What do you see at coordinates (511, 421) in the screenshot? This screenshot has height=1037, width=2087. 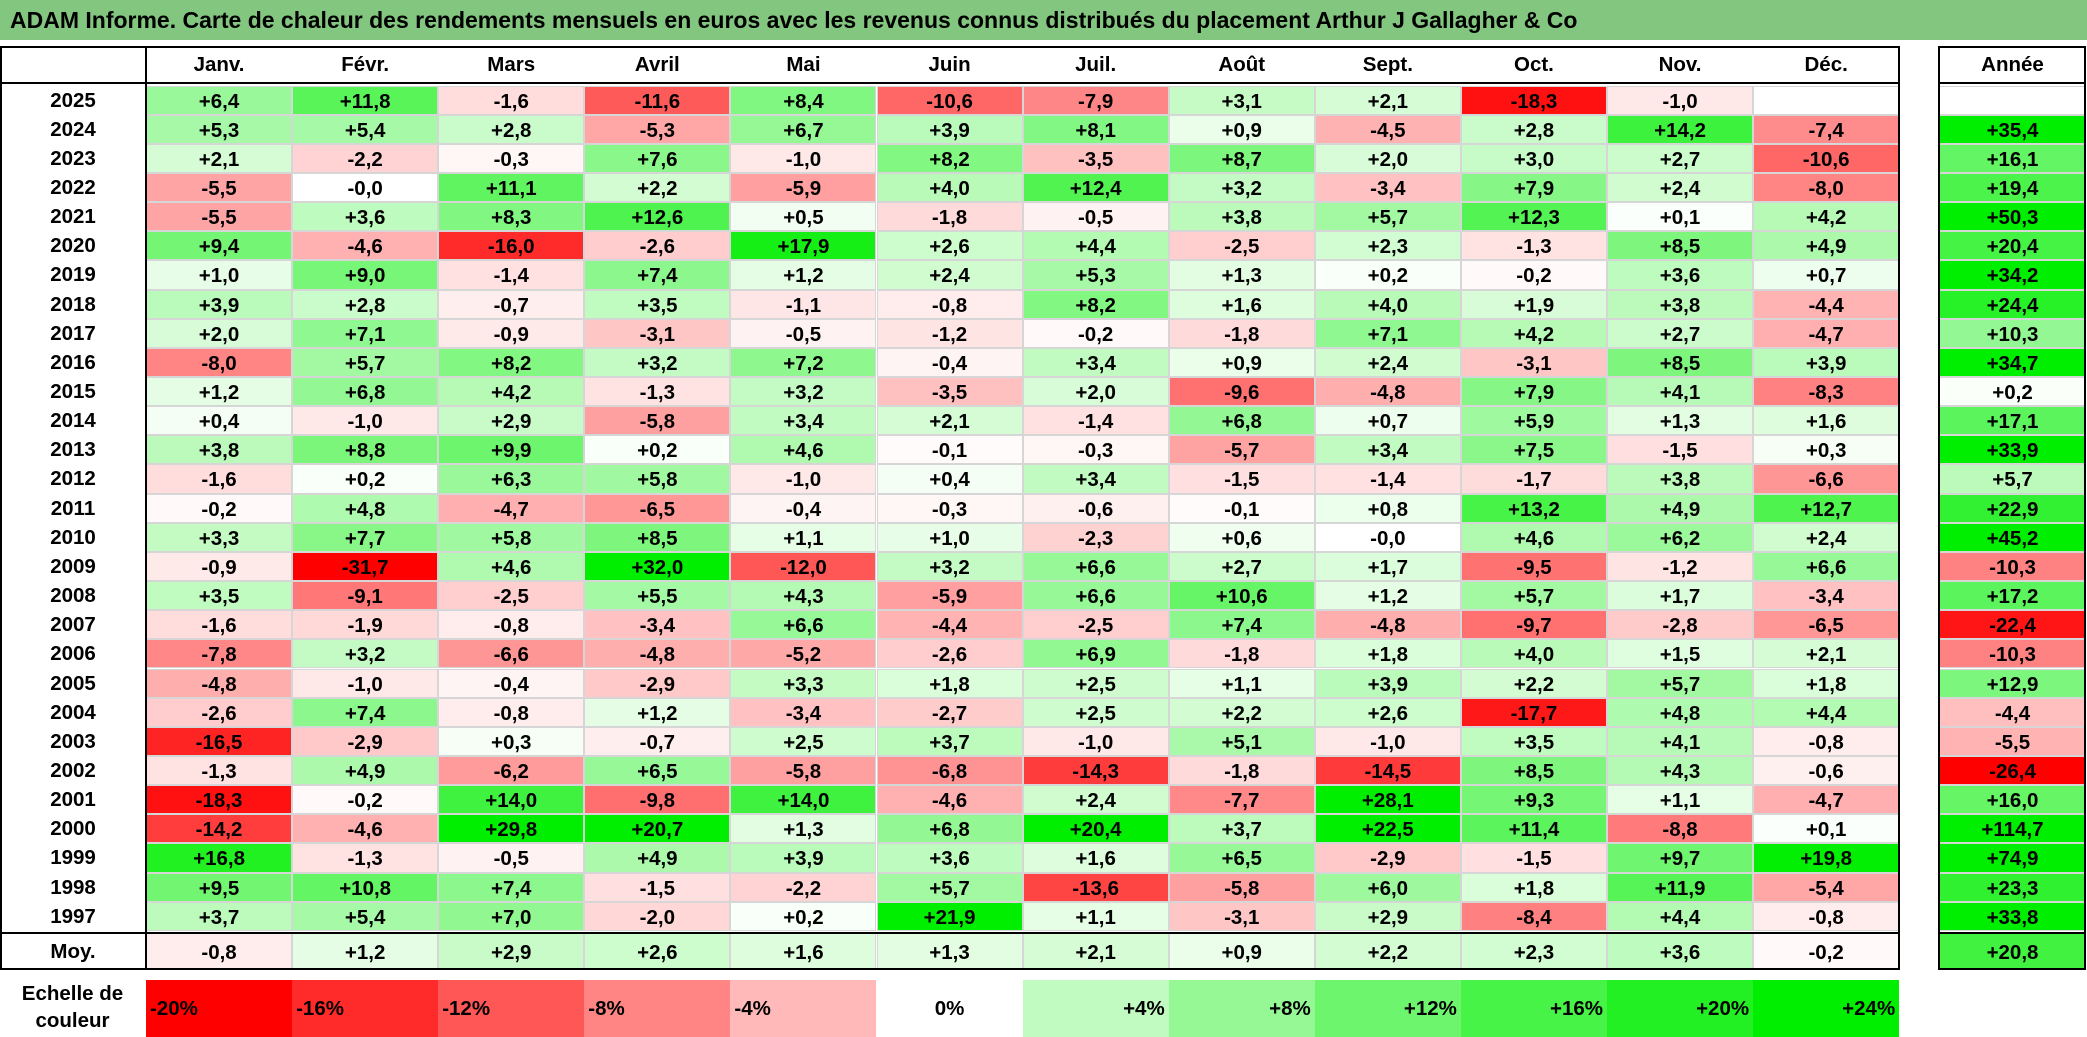 I see `heatmap-cell: +2,9` at bounding box center [511, 421].